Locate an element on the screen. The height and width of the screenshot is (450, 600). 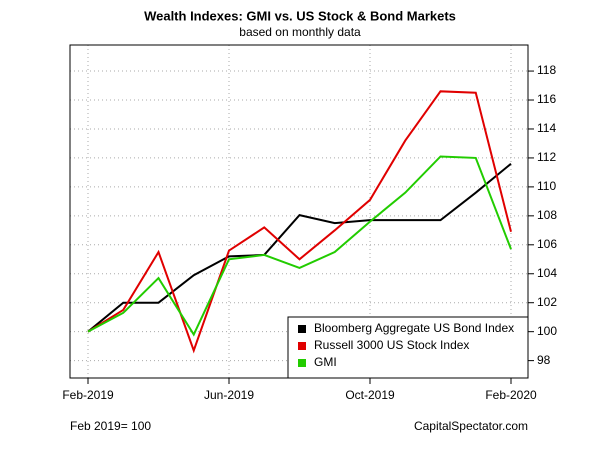
legend-label: Bloomberg Aggregate US Bond Index is located at coordinates (414, 328).